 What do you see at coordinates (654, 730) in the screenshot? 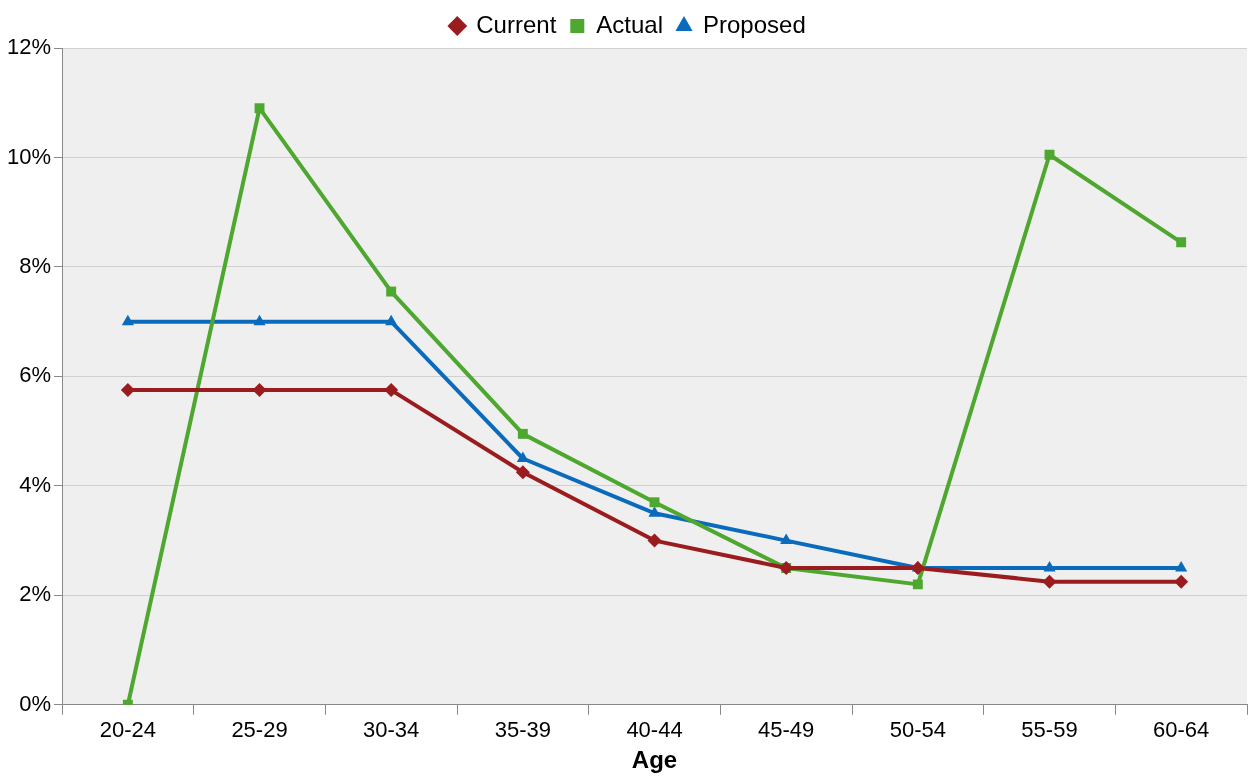
I see `x-tick-label: 40-44` at bounding box center [654, 730].